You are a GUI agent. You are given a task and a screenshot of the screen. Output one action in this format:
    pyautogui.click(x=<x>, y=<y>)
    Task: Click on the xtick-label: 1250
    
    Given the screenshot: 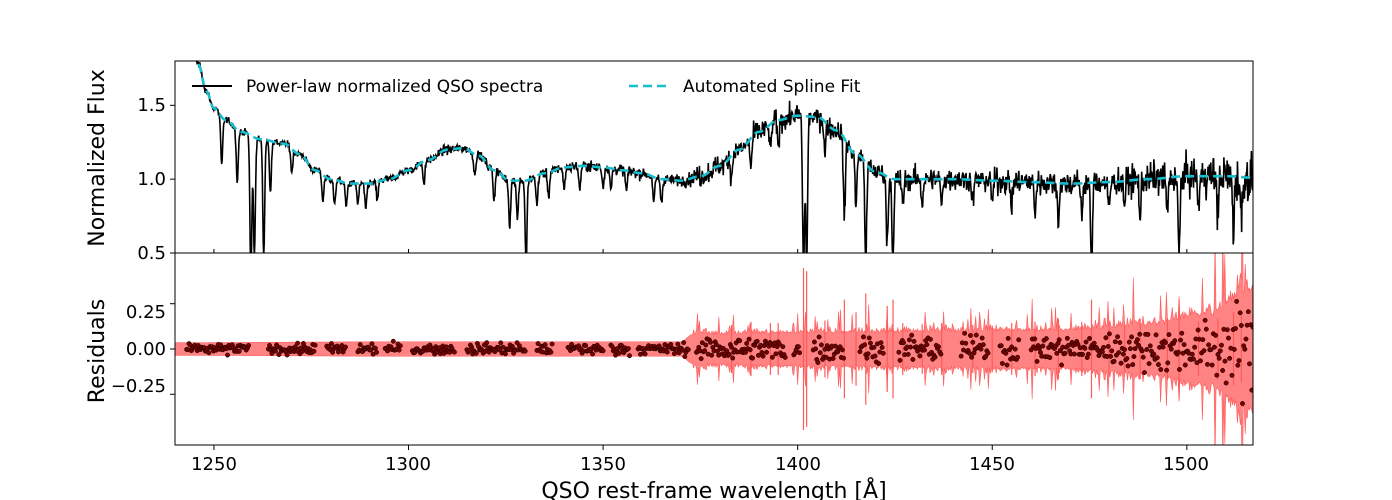 What is the action you would take?
    pyautogui.click(x=214, y=464)
    